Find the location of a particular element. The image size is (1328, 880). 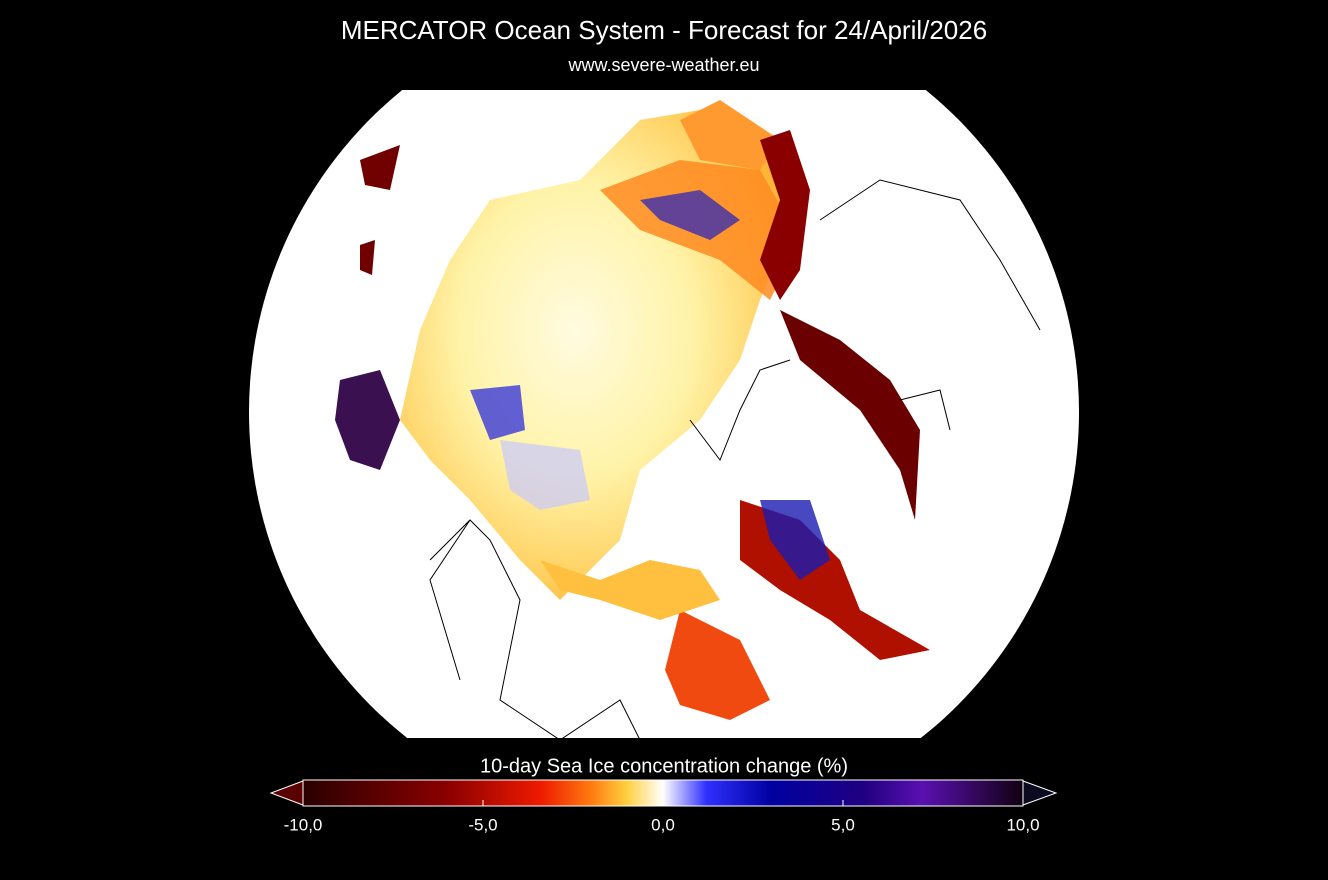

colorbar-tick-label: -10,0 is located at coordinates (303, 824).